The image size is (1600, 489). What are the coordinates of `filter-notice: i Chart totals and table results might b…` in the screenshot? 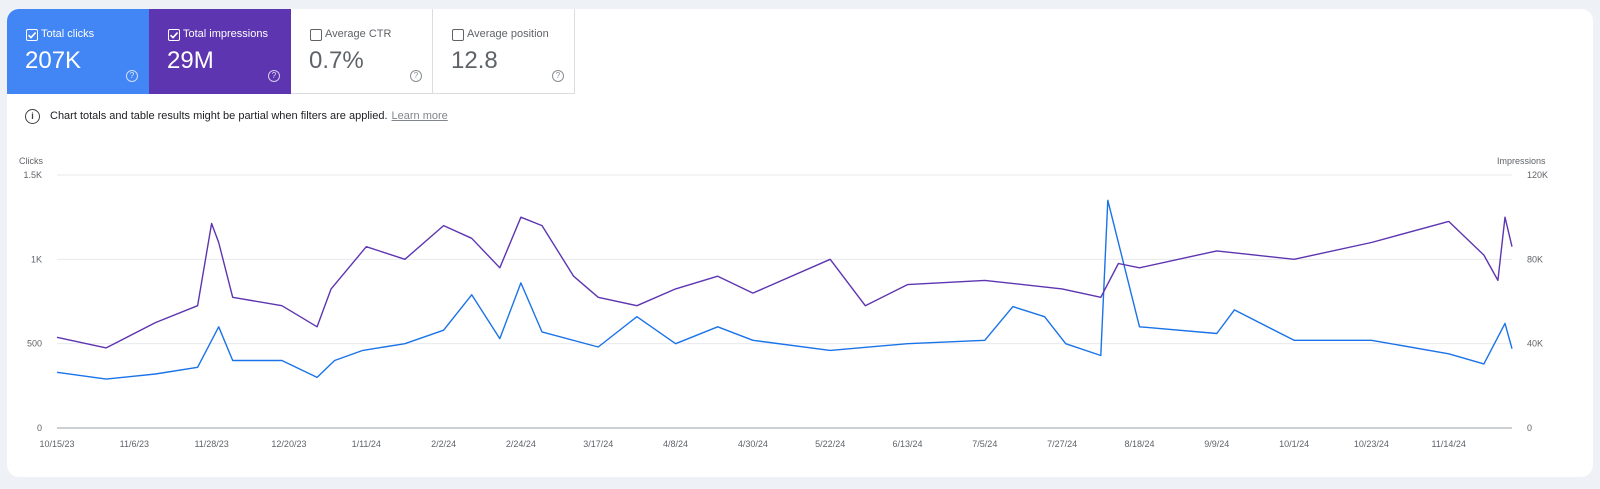 It's located at (236, 116).